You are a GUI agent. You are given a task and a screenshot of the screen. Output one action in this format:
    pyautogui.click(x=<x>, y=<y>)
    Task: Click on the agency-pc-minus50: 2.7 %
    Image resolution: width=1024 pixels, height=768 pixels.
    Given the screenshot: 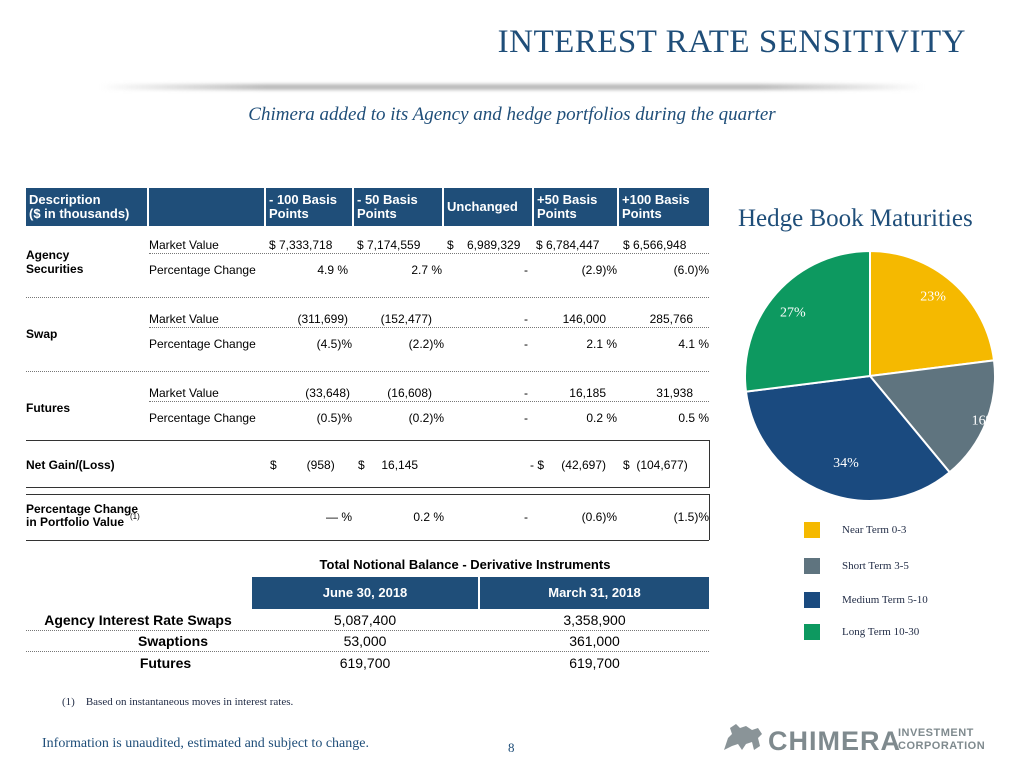 What is the action you would take?
    pyautogui.click(x=426, y=270)
    